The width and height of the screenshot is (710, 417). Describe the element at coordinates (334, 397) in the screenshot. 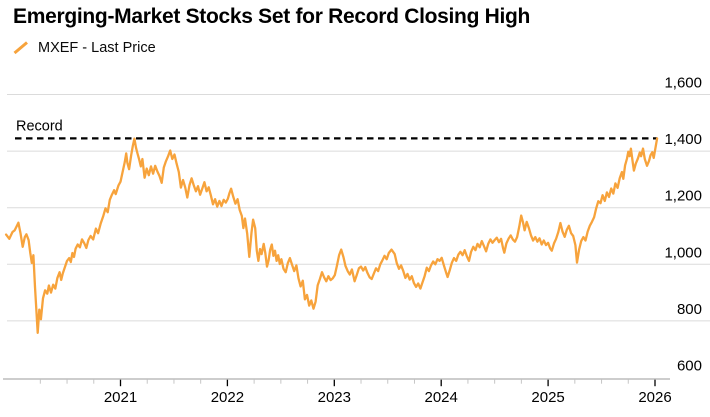

I see `x-axis-label: 2023` at that location.